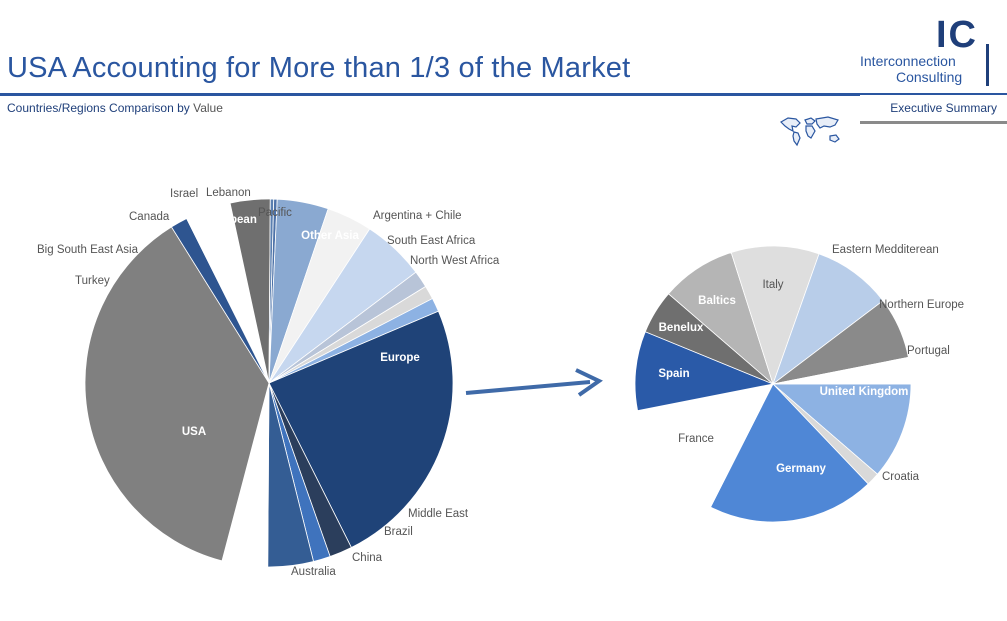  What do you see at coordinates (208, 108) in the screenshot?
I see `subtitle-value: Value` at bounding box center [208, 108].